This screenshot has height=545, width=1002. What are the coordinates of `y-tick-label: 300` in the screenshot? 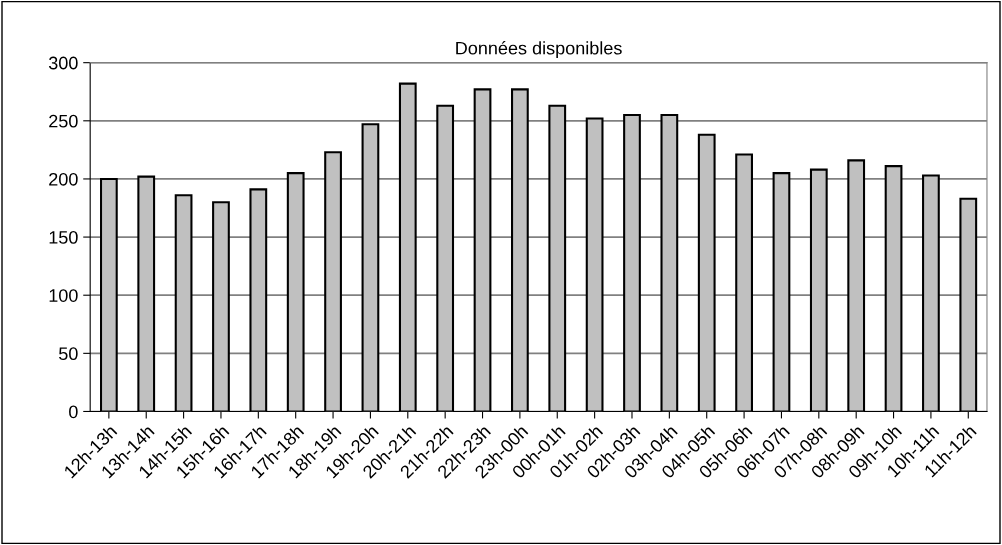 It's located at (63, 63).